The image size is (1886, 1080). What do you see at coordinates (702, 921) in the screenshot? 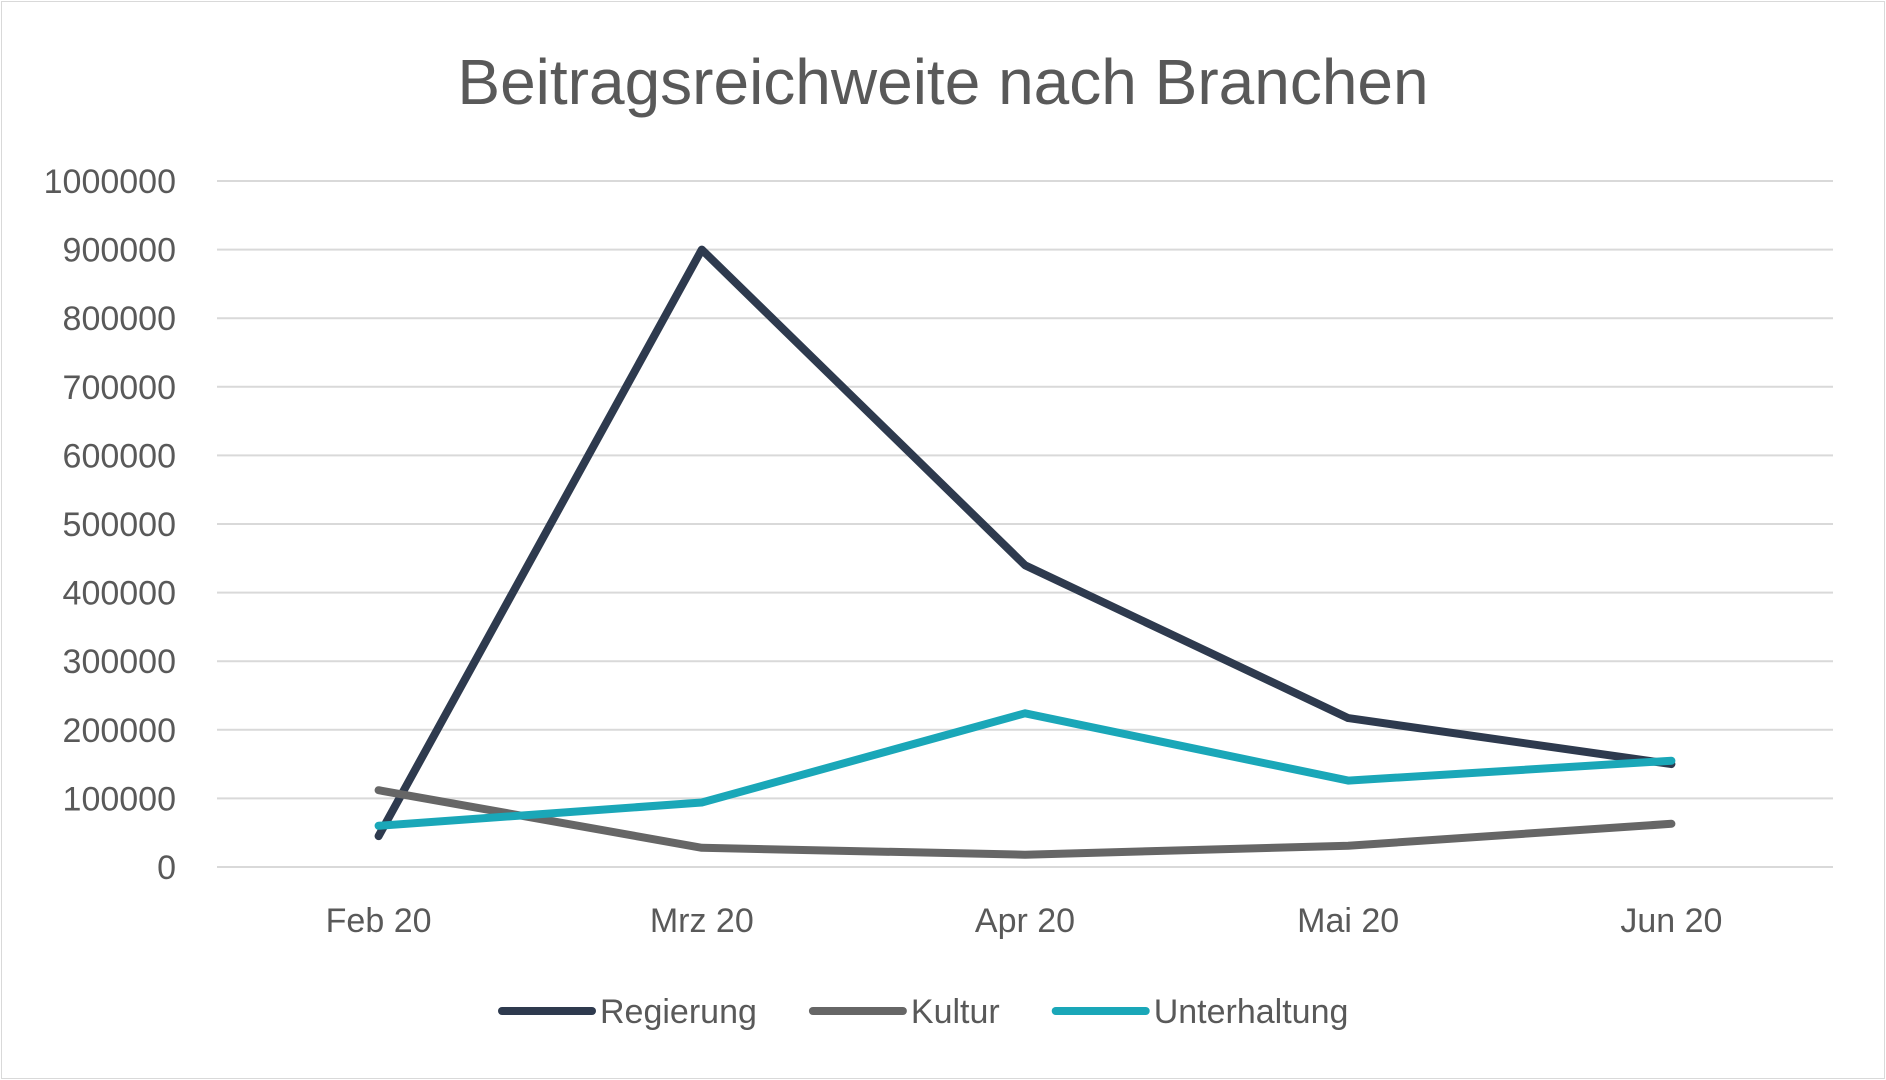
I see `x-tick-label: Mrz 20` at bounding box center [702, 921].